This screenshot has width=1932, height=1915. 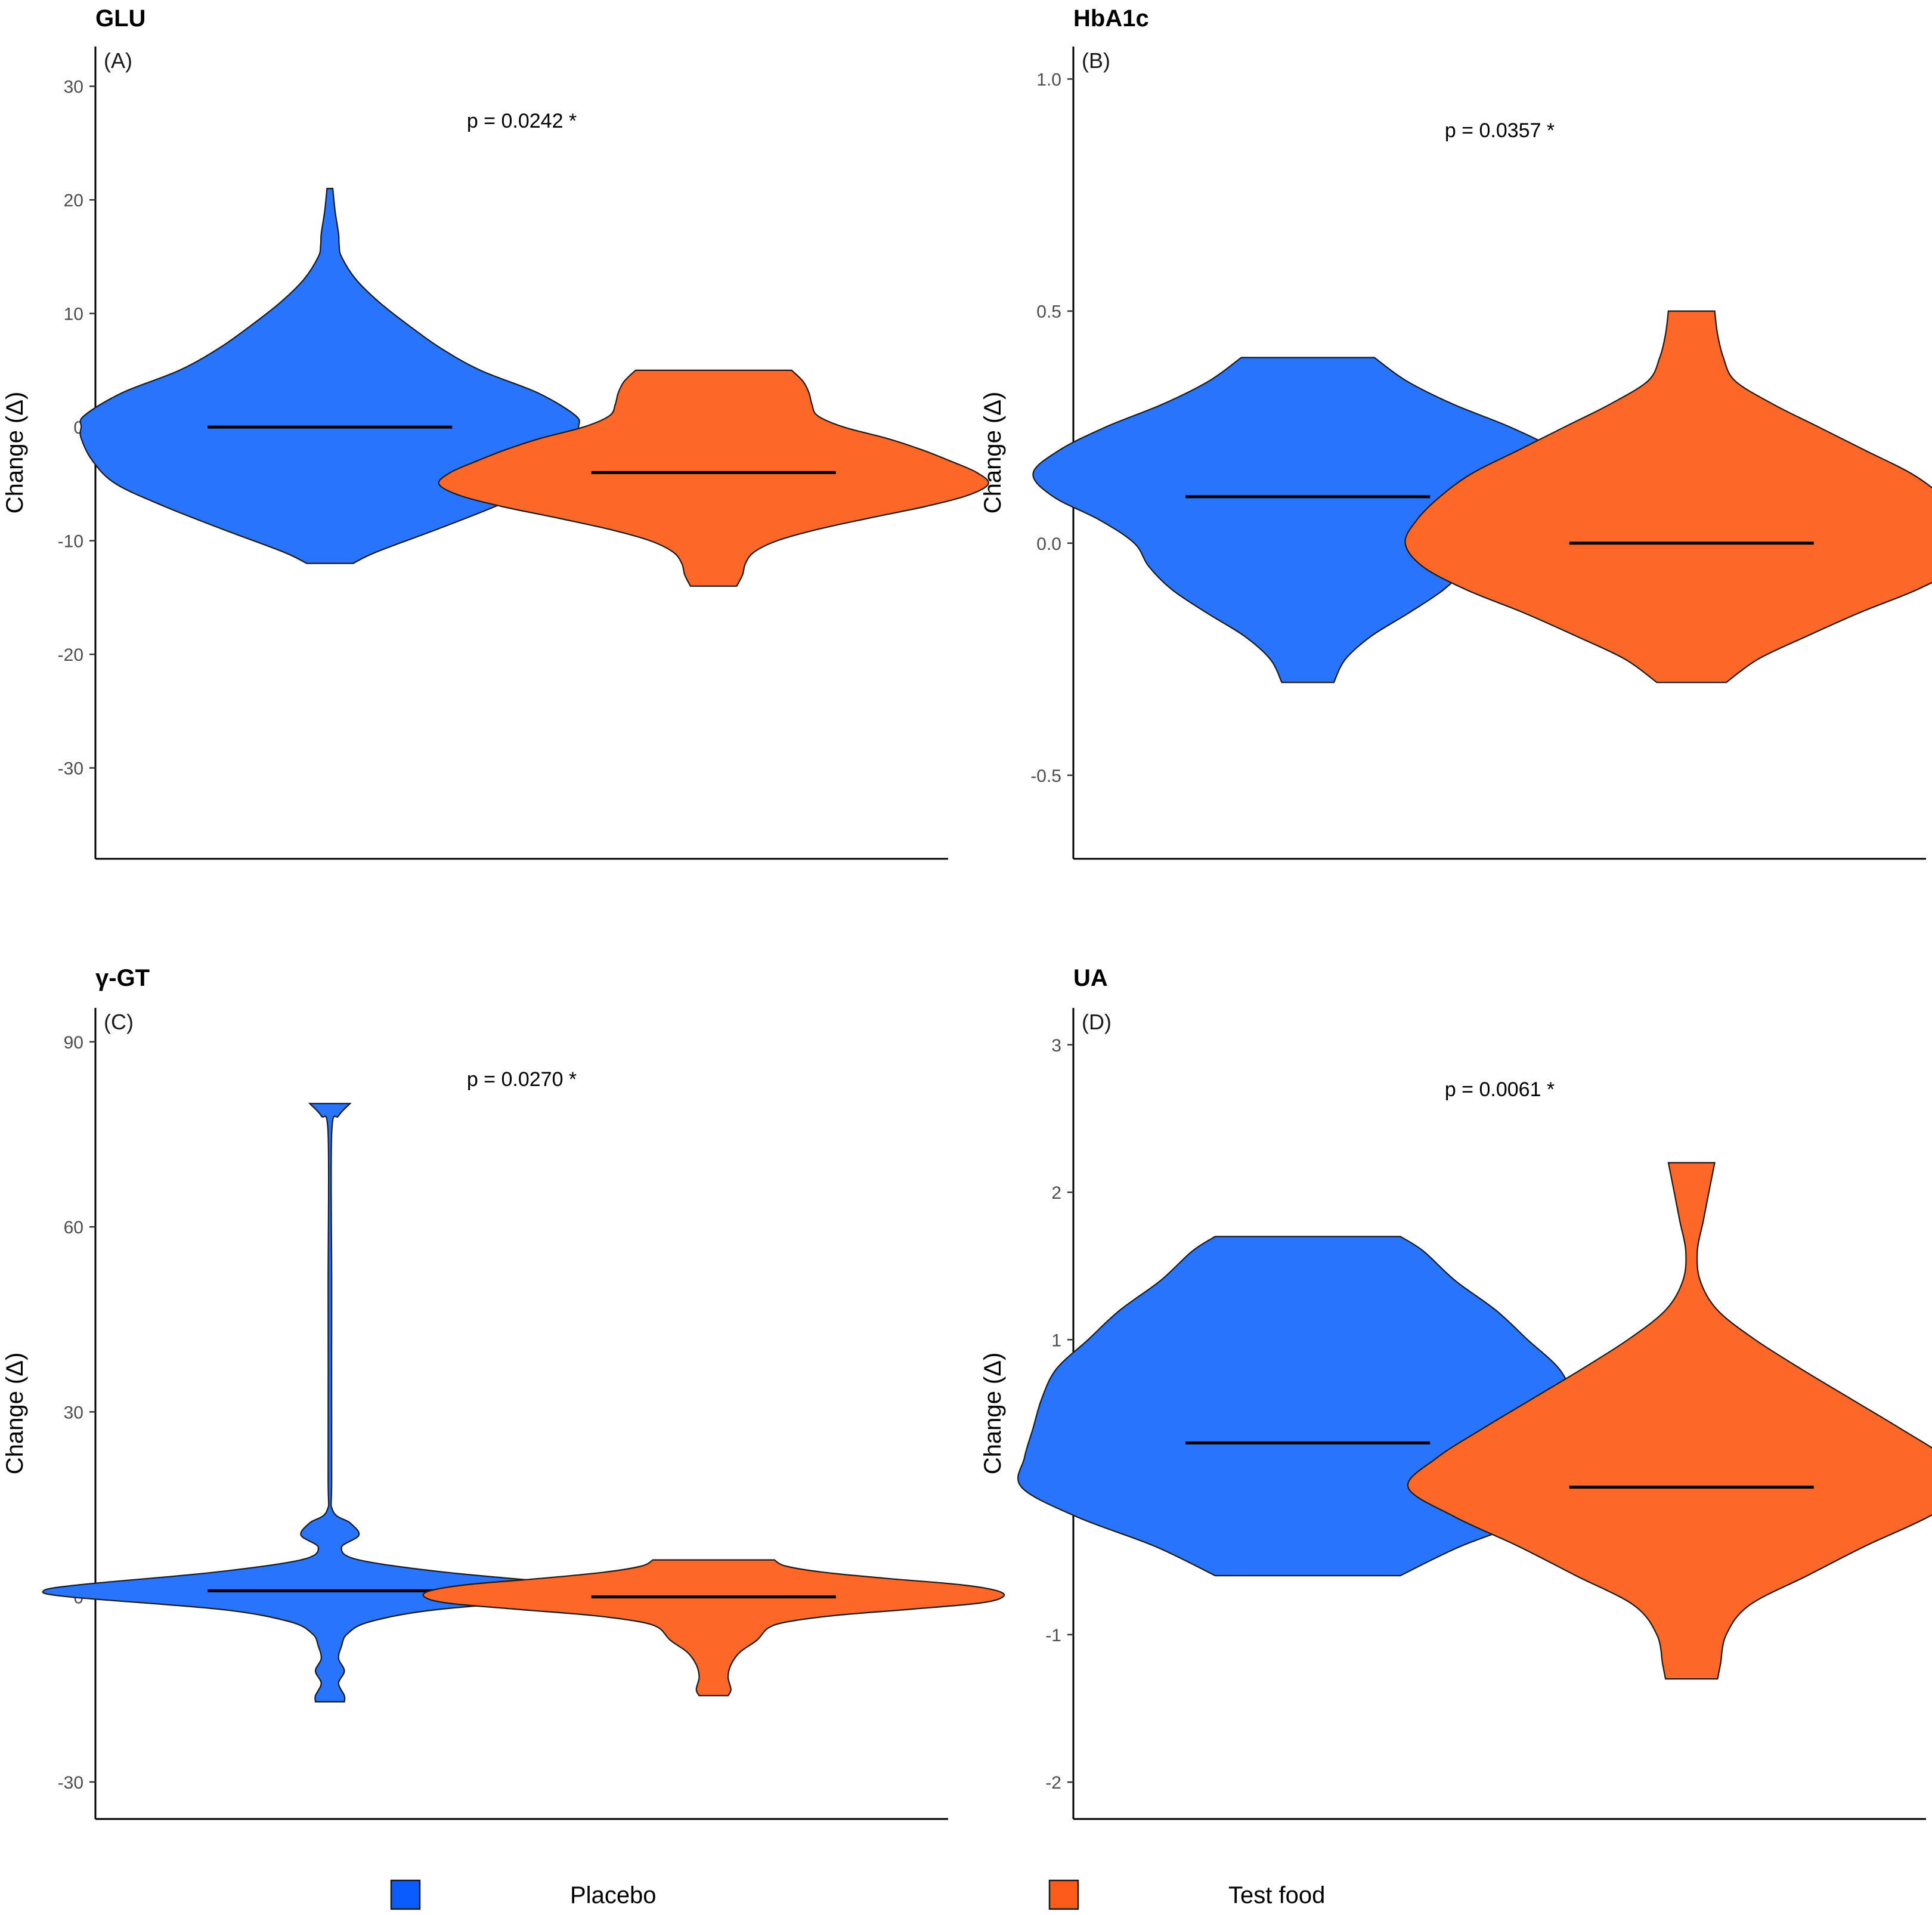 What do you see at coordinates (1049, 312) in the screenshot?
I see `y-tick-label: 0.5` at bounding box center [1049, 312].